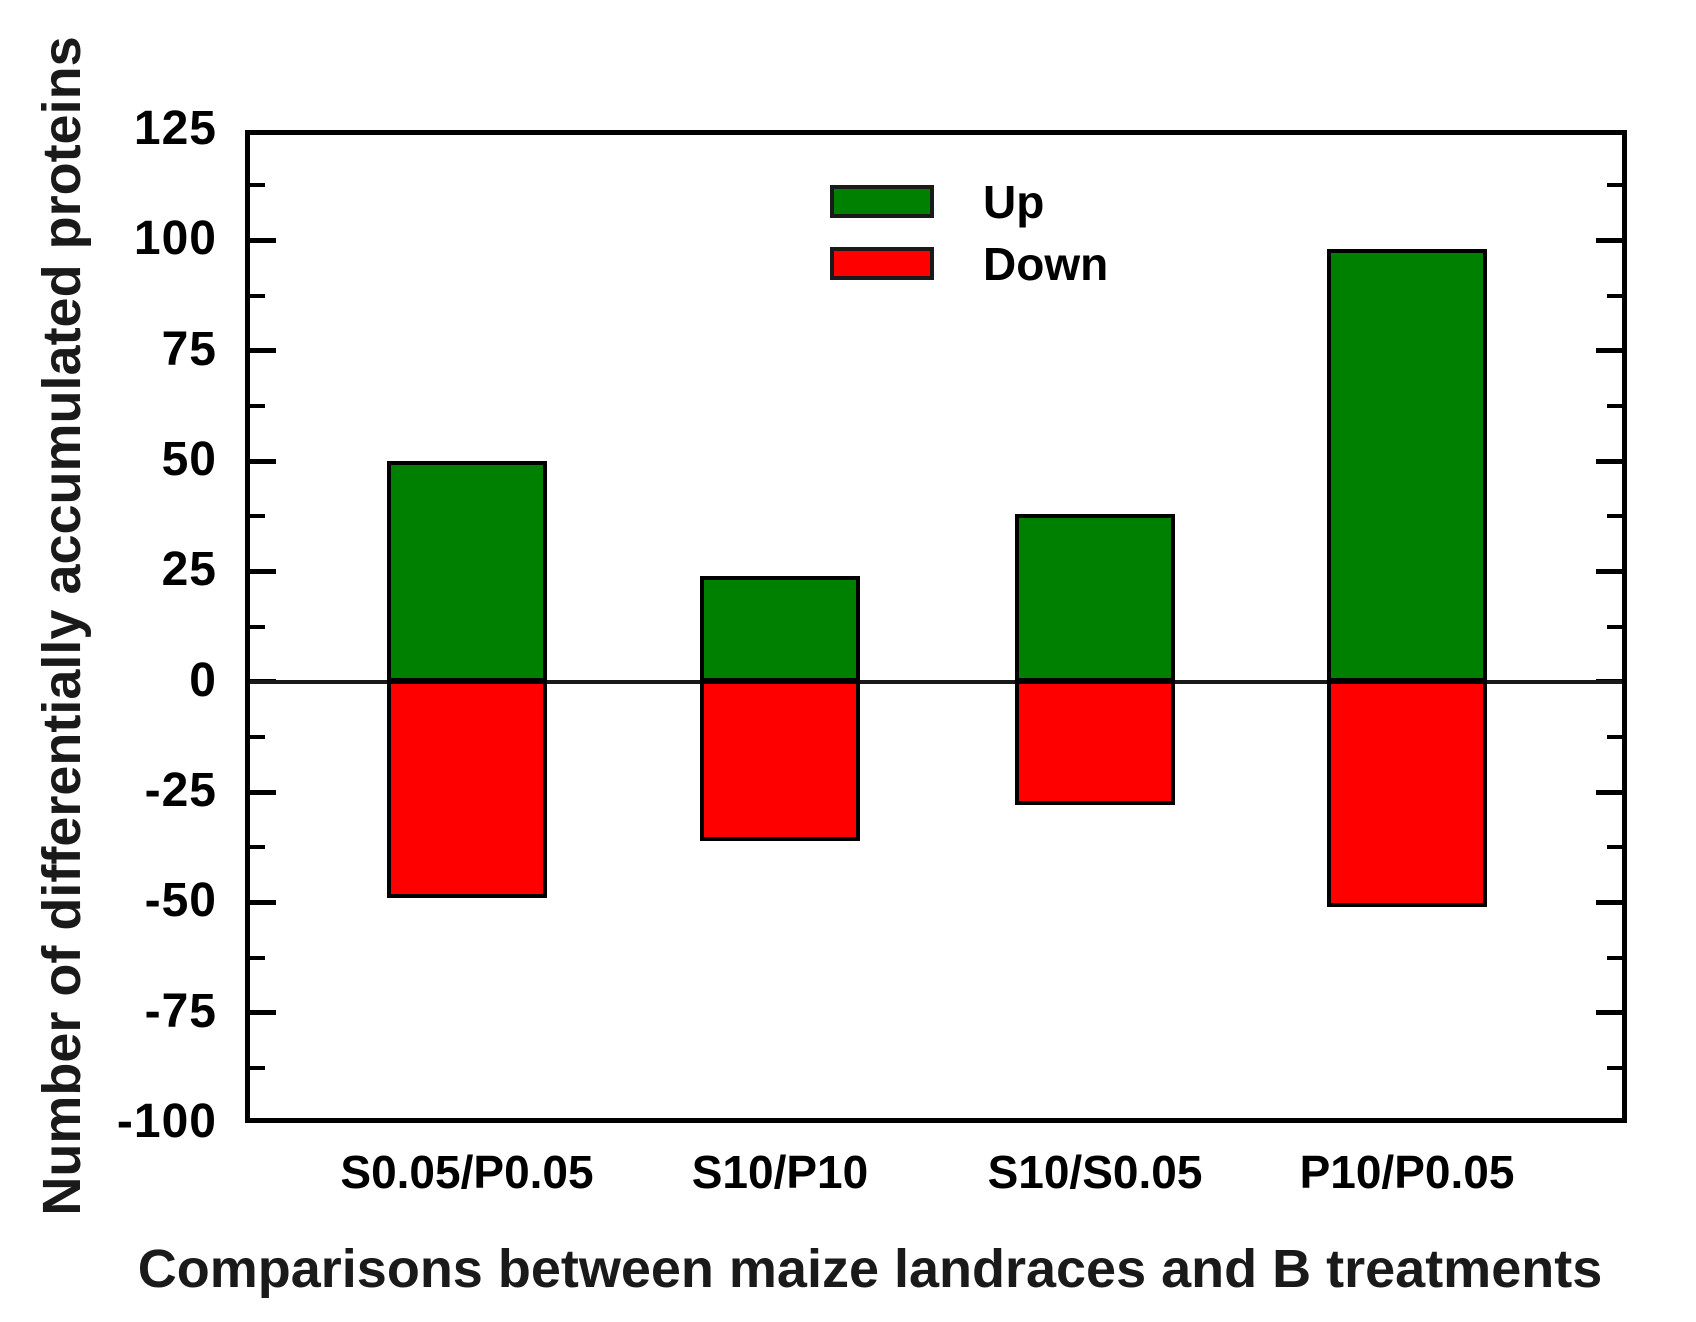 The image size is (1696, 1322). I want to click on legend-swatch-down, so click(882, 263).